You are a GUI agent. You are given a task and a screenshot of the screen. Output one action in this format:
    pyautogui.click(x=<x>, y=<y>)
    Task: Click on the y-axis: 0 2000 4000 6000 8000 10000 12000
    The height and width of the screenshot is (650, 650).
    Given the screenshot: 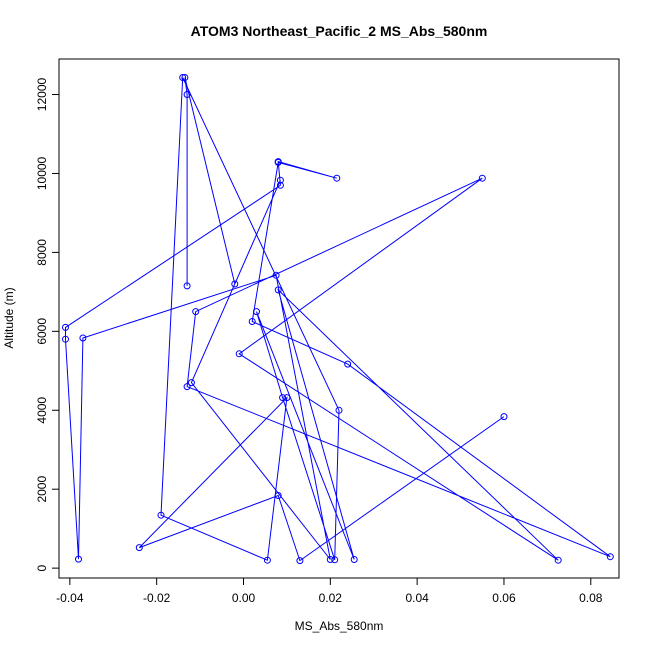 What is the action you would take?
    pyautogui.click(x=47, y=324)
    